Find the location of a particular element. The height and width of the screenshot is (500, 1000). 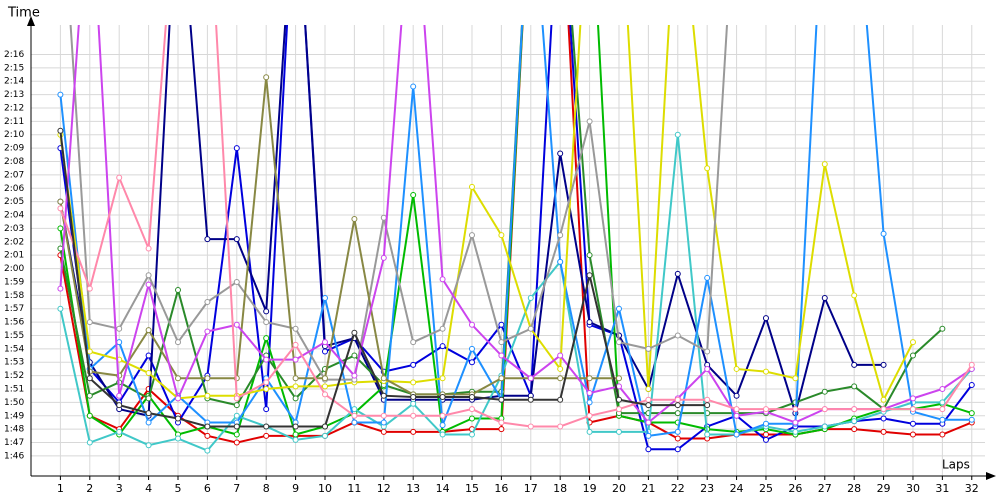

y-tick-label: 1:53 is located at coordinates (14, 363).